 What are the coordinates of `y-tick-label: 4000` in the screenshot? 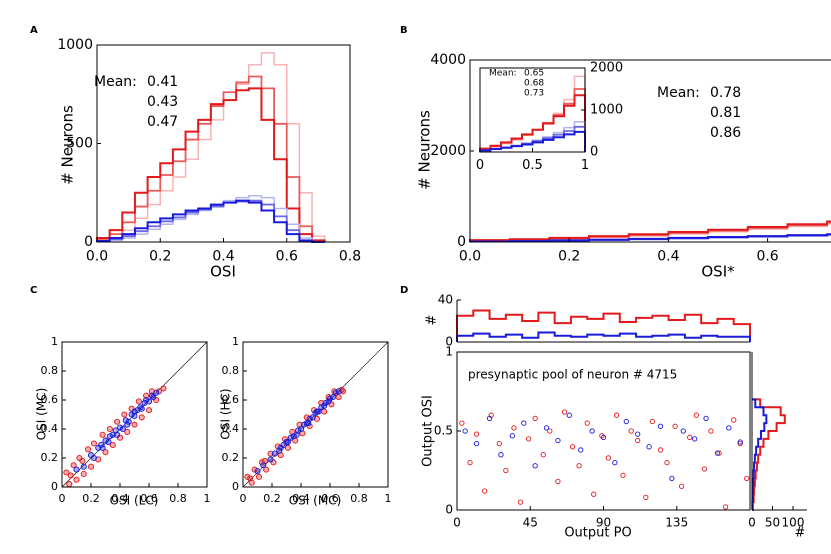 It's located at (448, 60).